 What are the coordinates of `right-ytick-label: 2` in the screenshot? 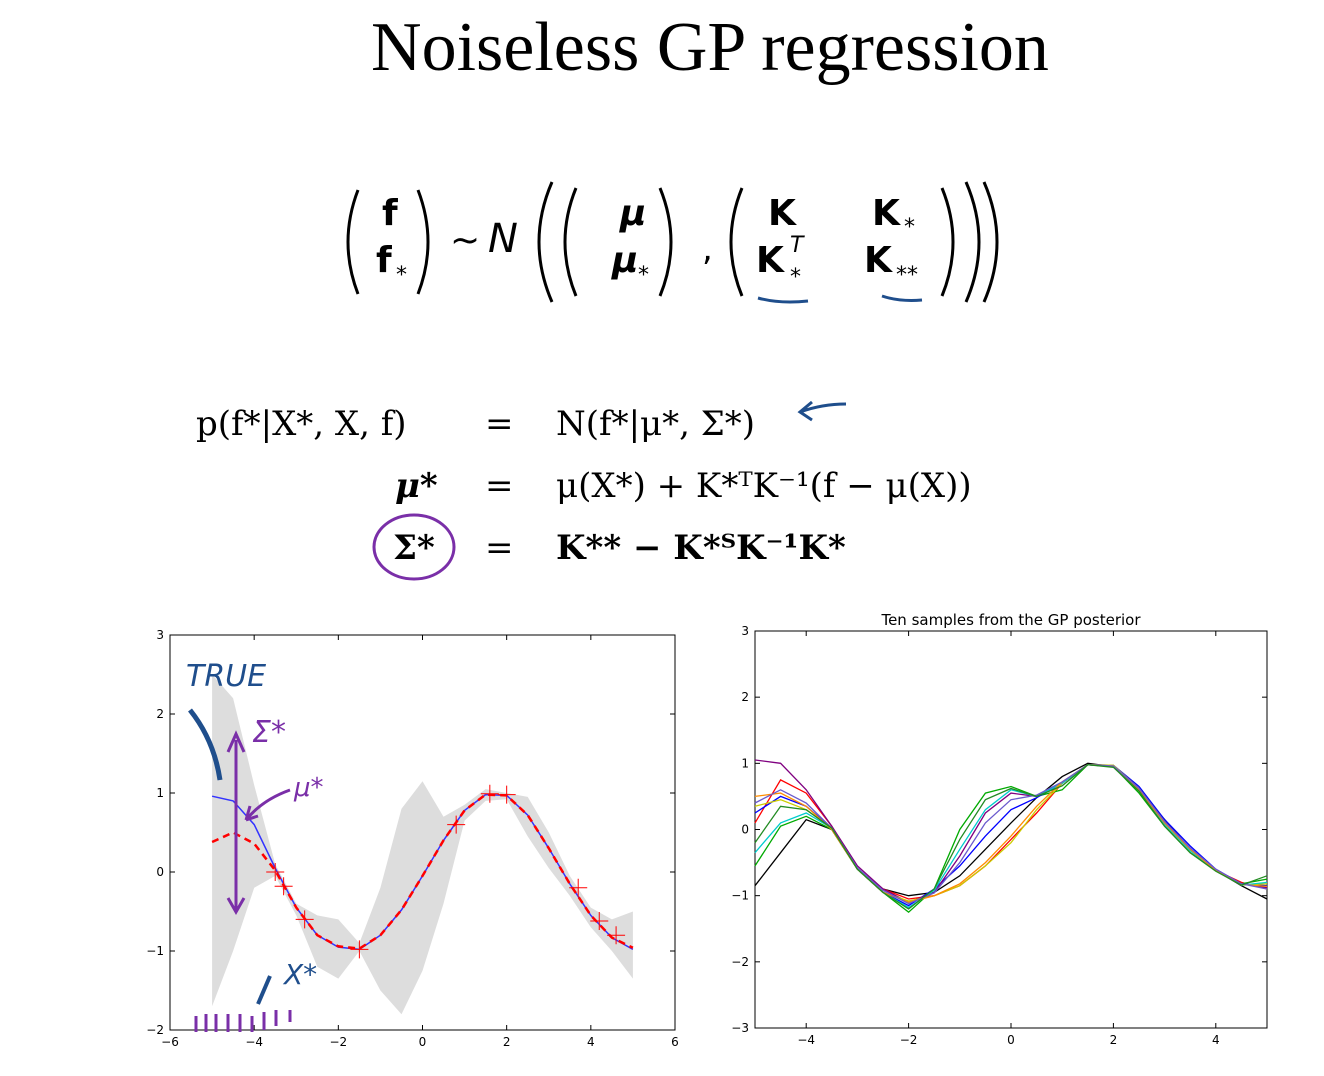 It's located at (745, 697).